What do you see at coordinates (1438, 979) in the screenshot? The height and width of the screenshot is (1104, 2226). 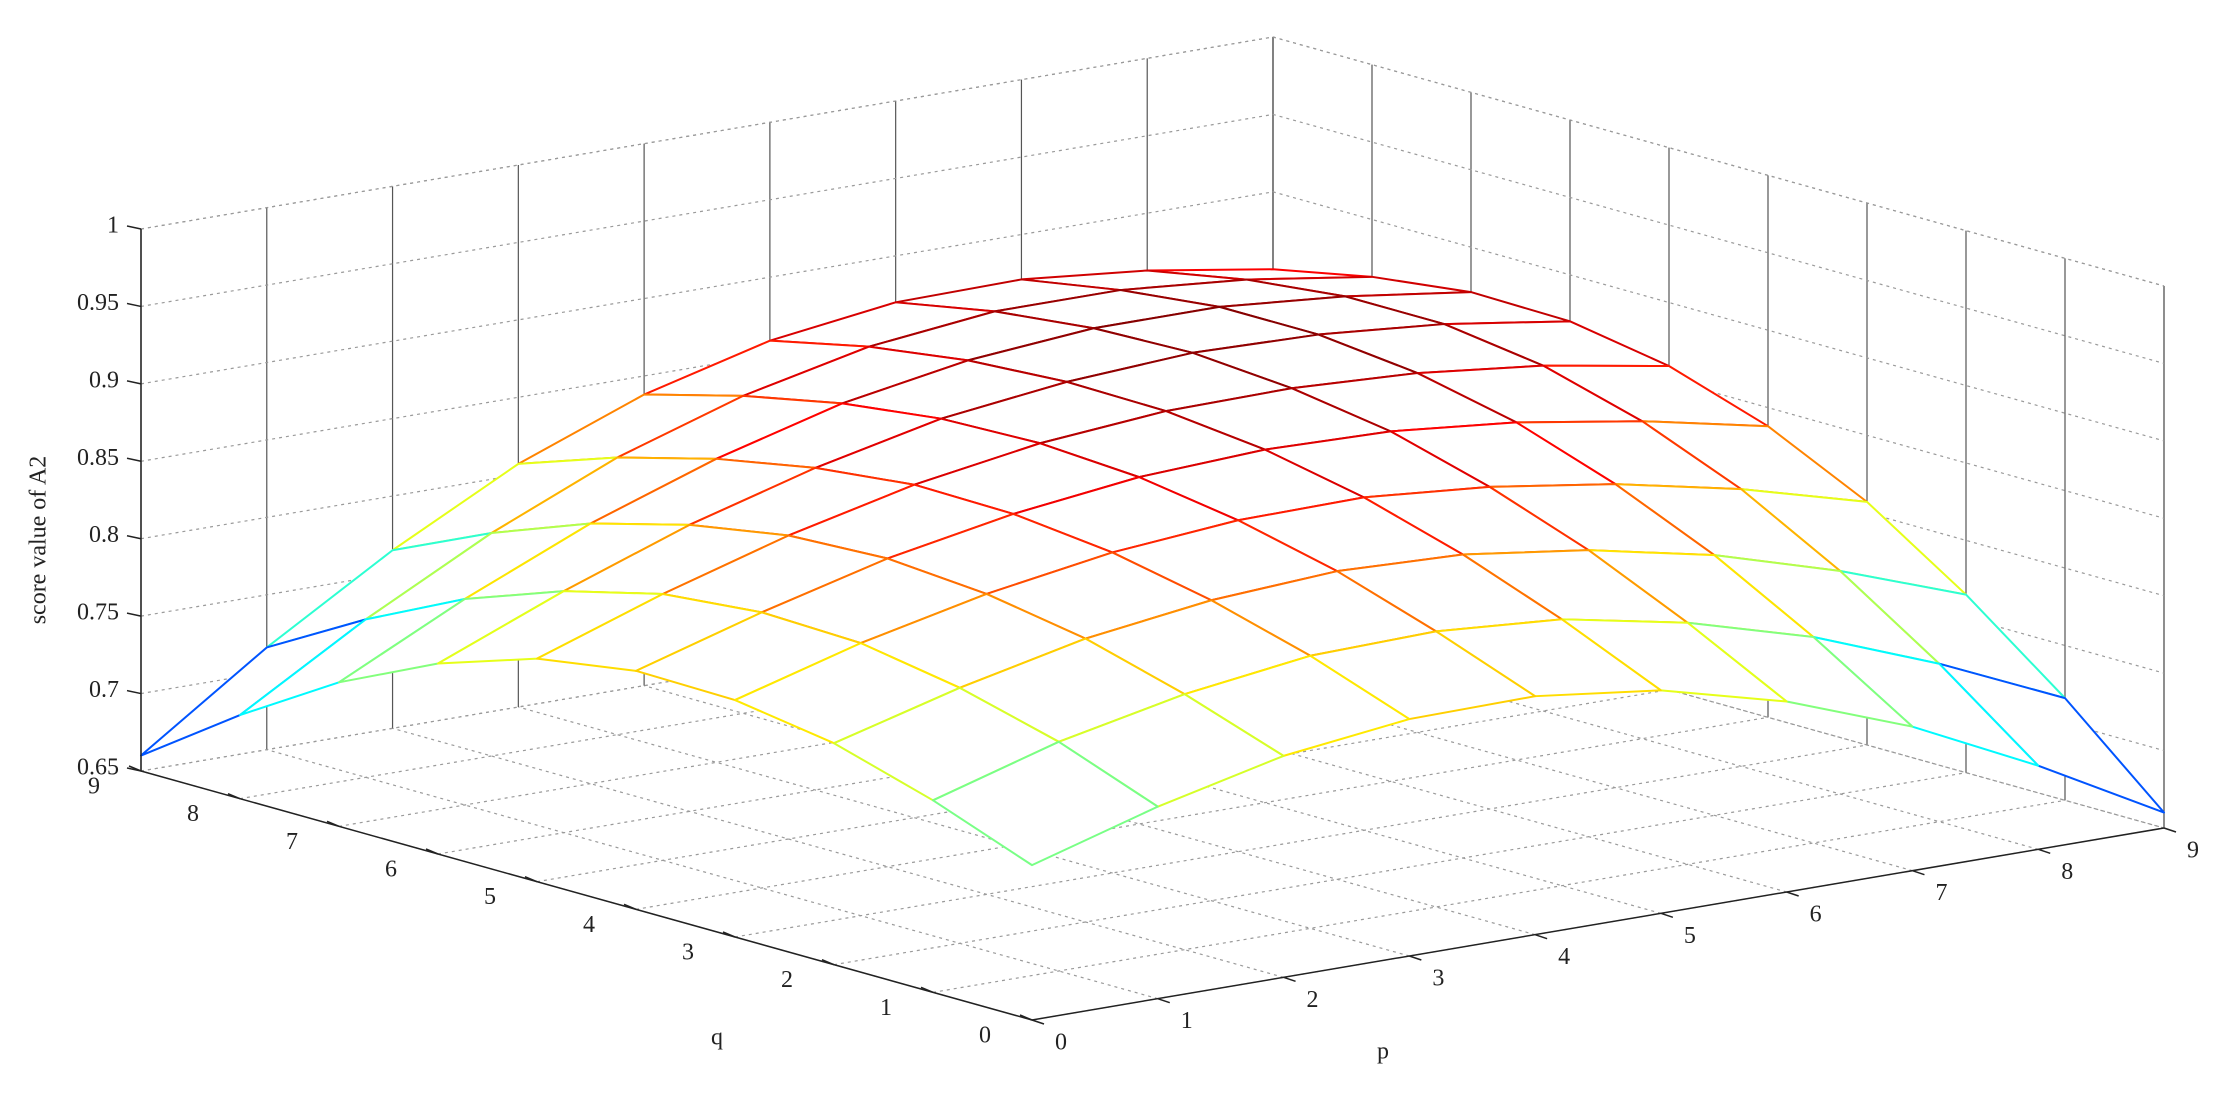 I see `x-tick-label: 3` at bounding box center [1438, 979].